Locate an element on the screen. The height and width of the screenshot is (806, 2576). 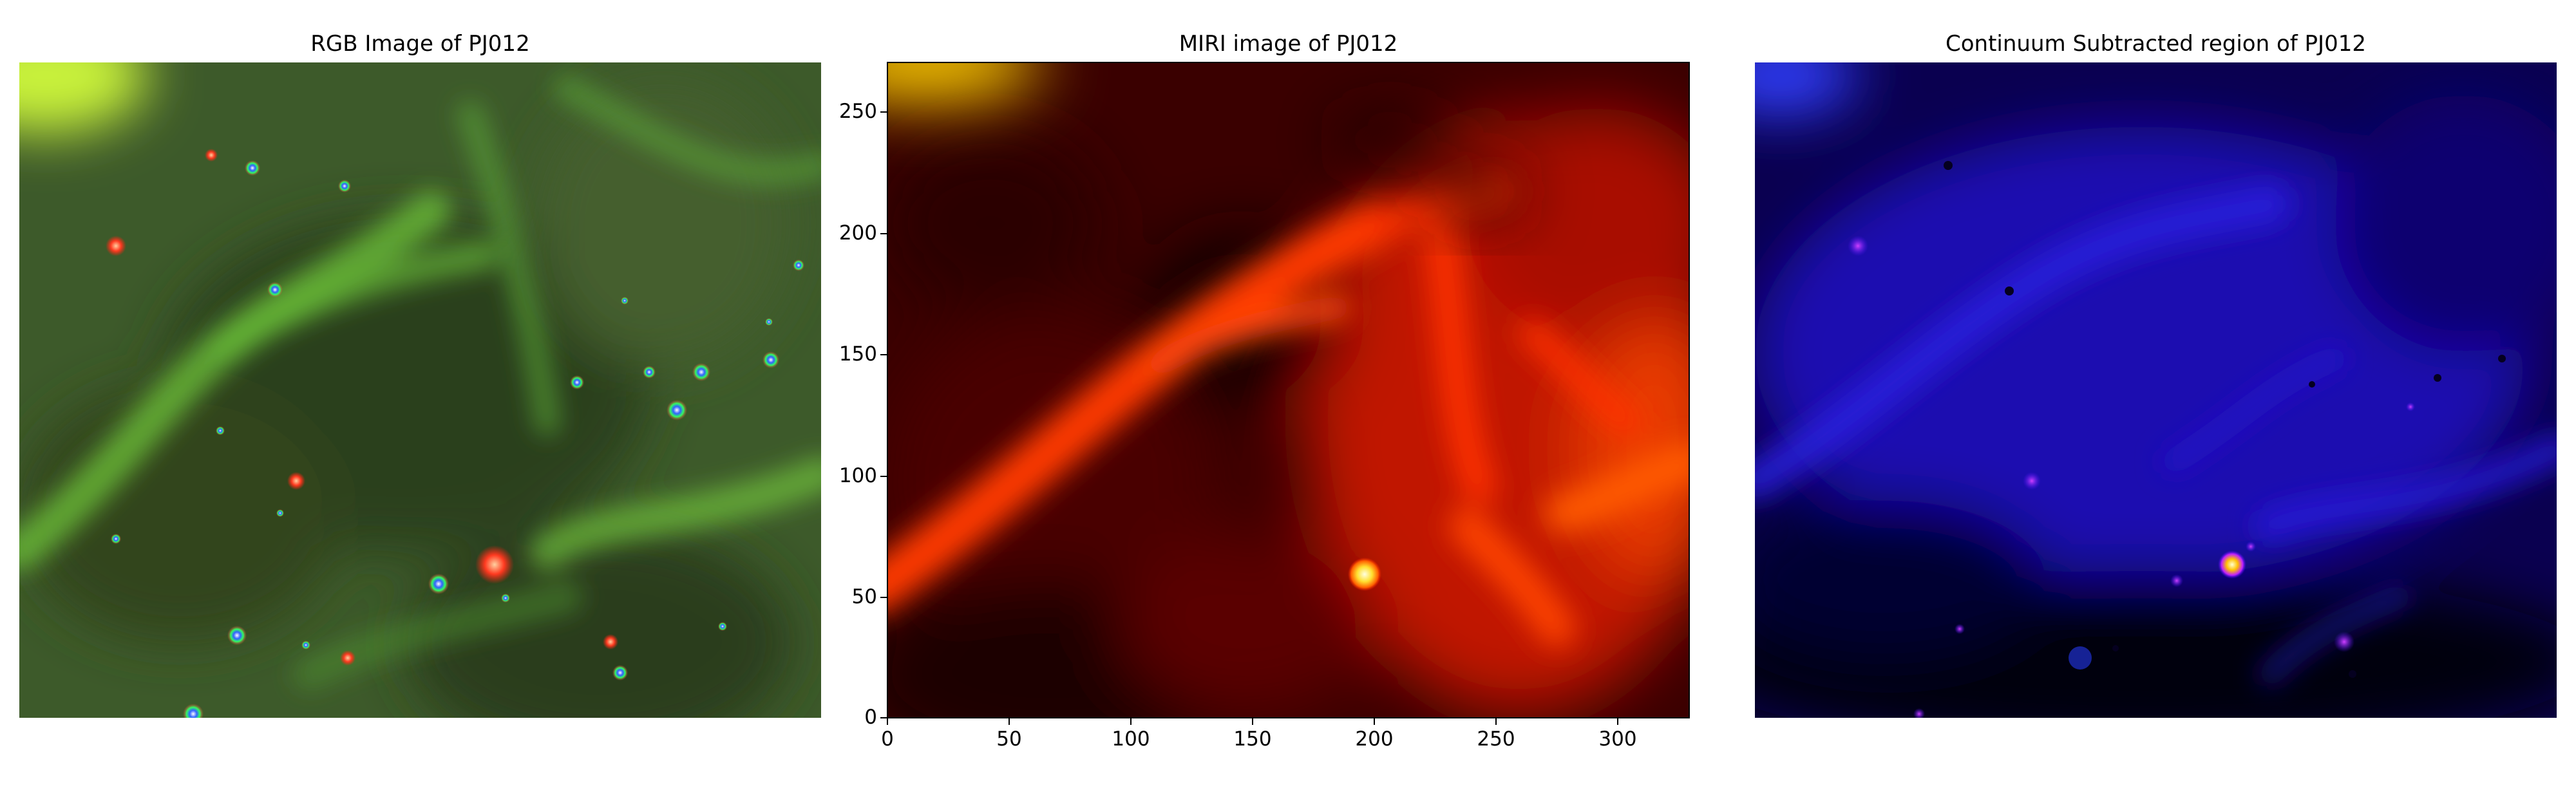
xtick-label: 200 is located at coordinates (1374, 739).